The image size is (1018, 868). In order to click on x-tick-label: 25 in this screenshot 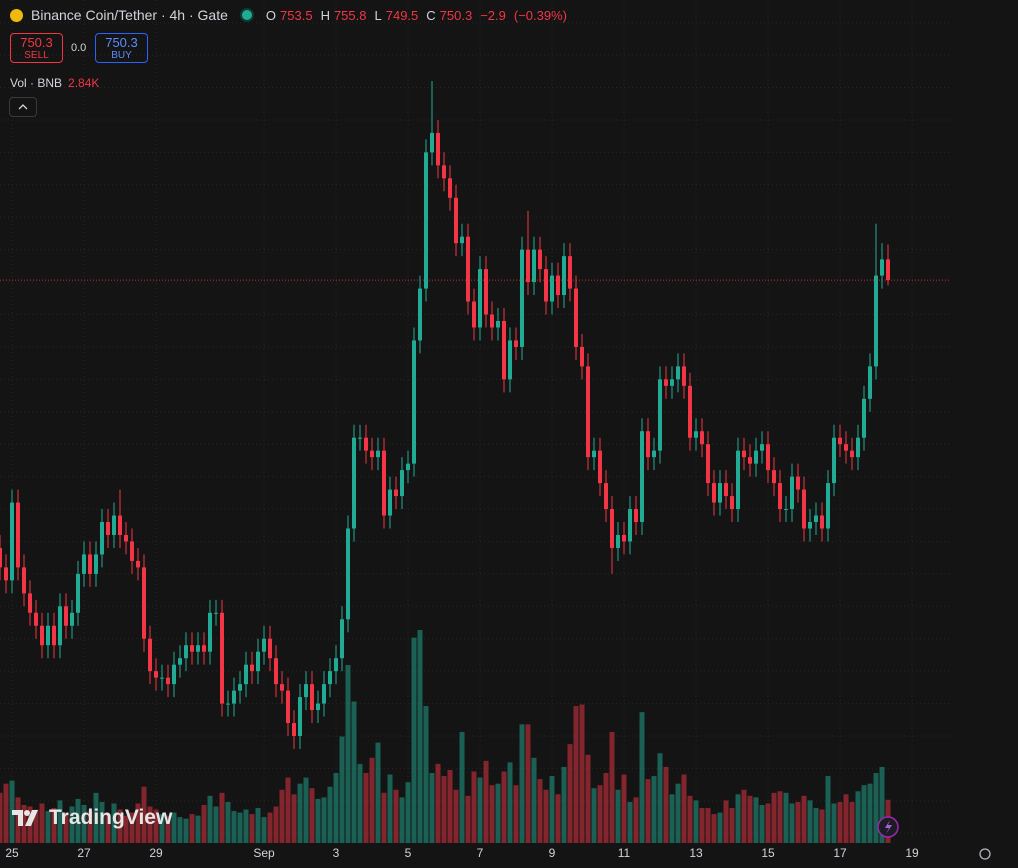, I will do `click(12, 853)`.